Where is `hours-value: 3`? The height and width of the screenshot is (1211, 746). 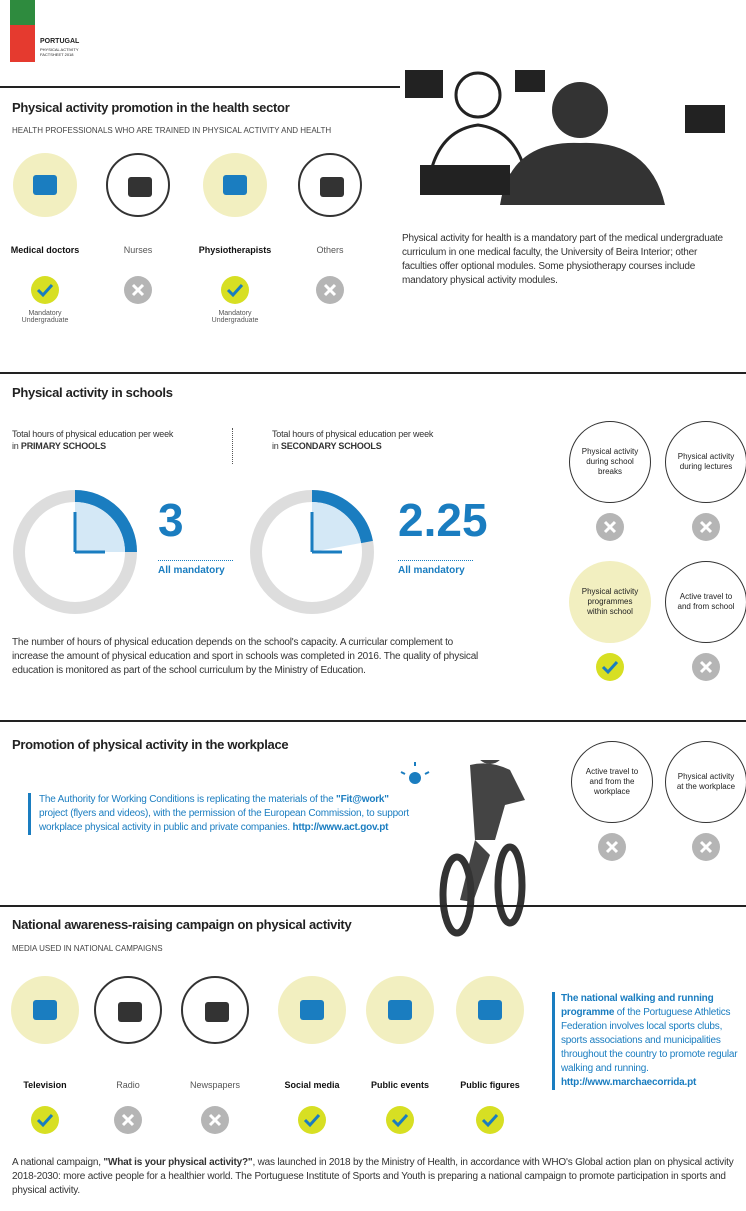 hours-value: 3 is located at coordinates (171, 520).